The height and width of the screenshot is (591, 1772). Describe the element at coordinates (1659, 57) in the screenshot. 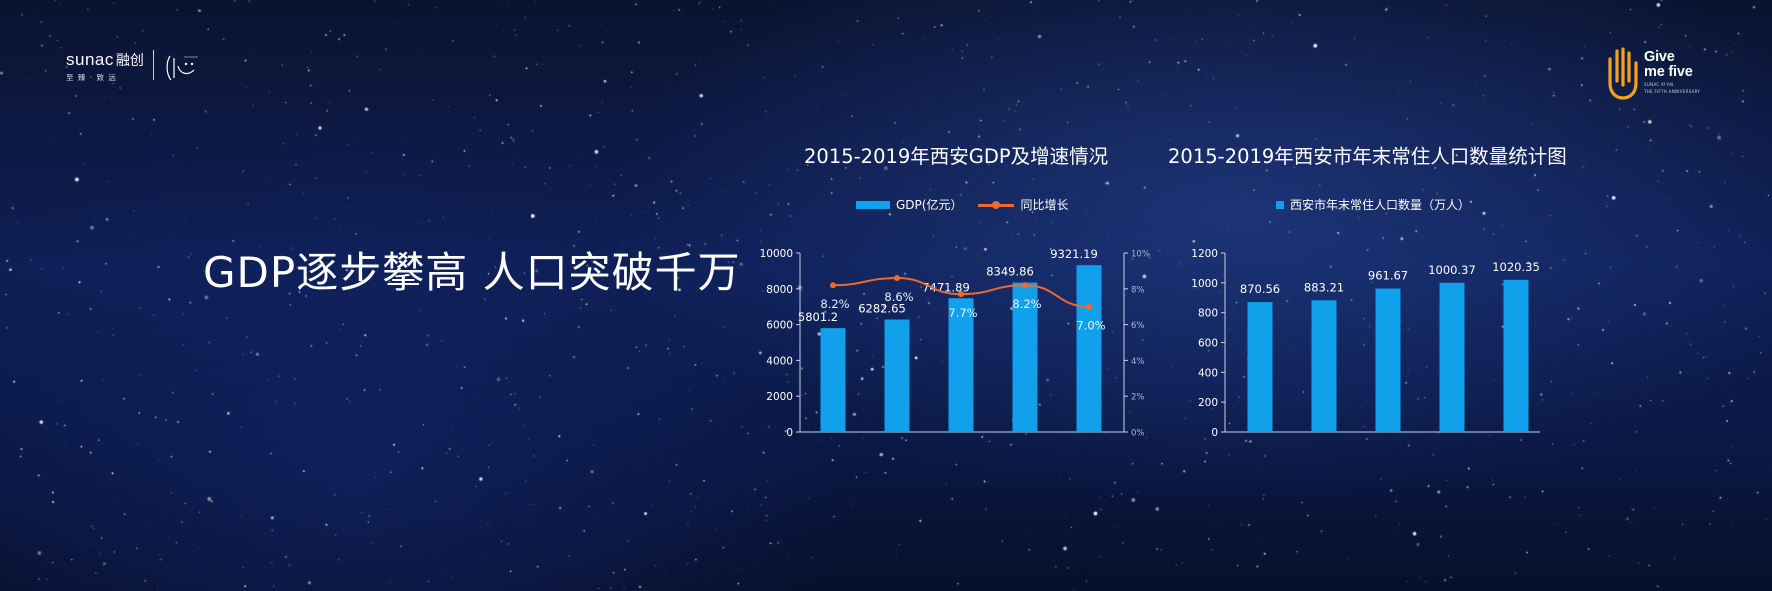

I see `give-me-five-line1: Give` at that location.